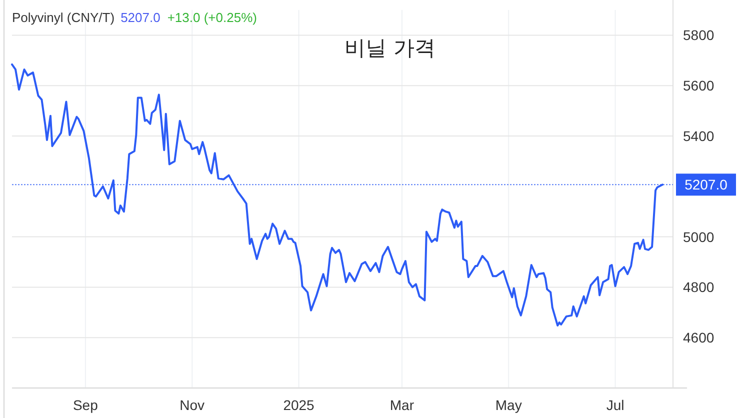 This screenshot has width=740, height=418. What do you see at coordinates (698, 236) in the screenshot?
I see `y-tick-label: 5000` at bounding box center [698, 236].